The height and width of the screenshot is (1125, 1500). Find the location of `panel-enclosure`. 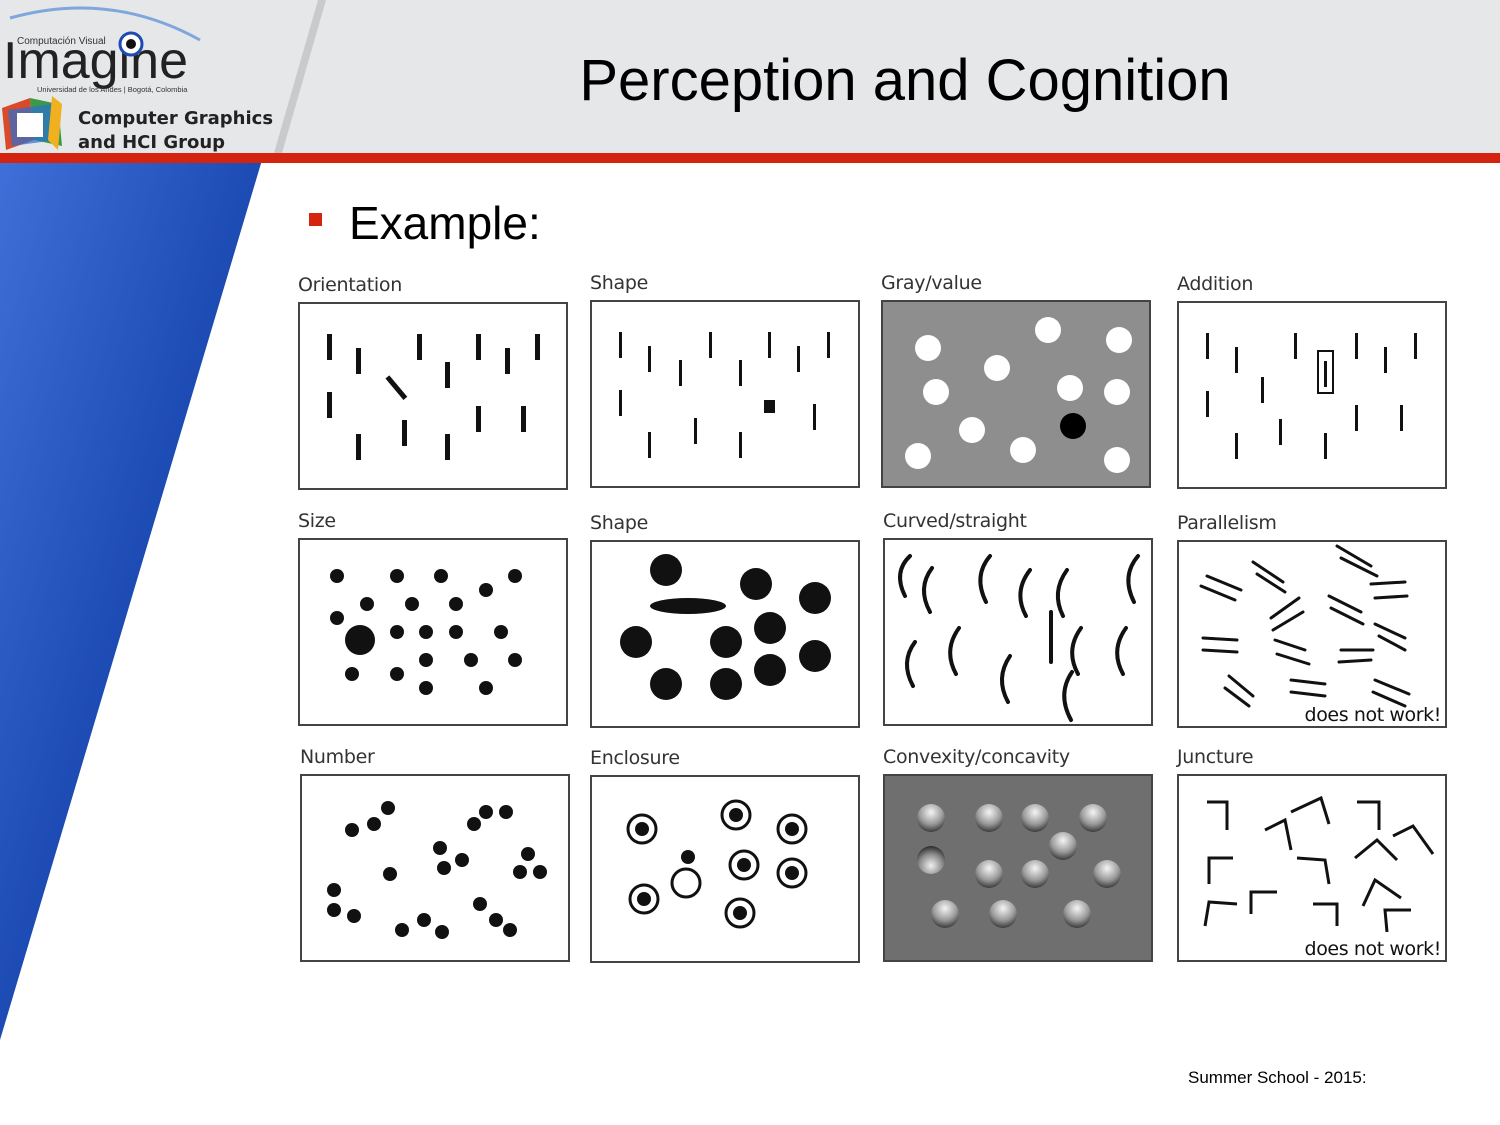

panel-enclosure is located at coordinates (725, 869).